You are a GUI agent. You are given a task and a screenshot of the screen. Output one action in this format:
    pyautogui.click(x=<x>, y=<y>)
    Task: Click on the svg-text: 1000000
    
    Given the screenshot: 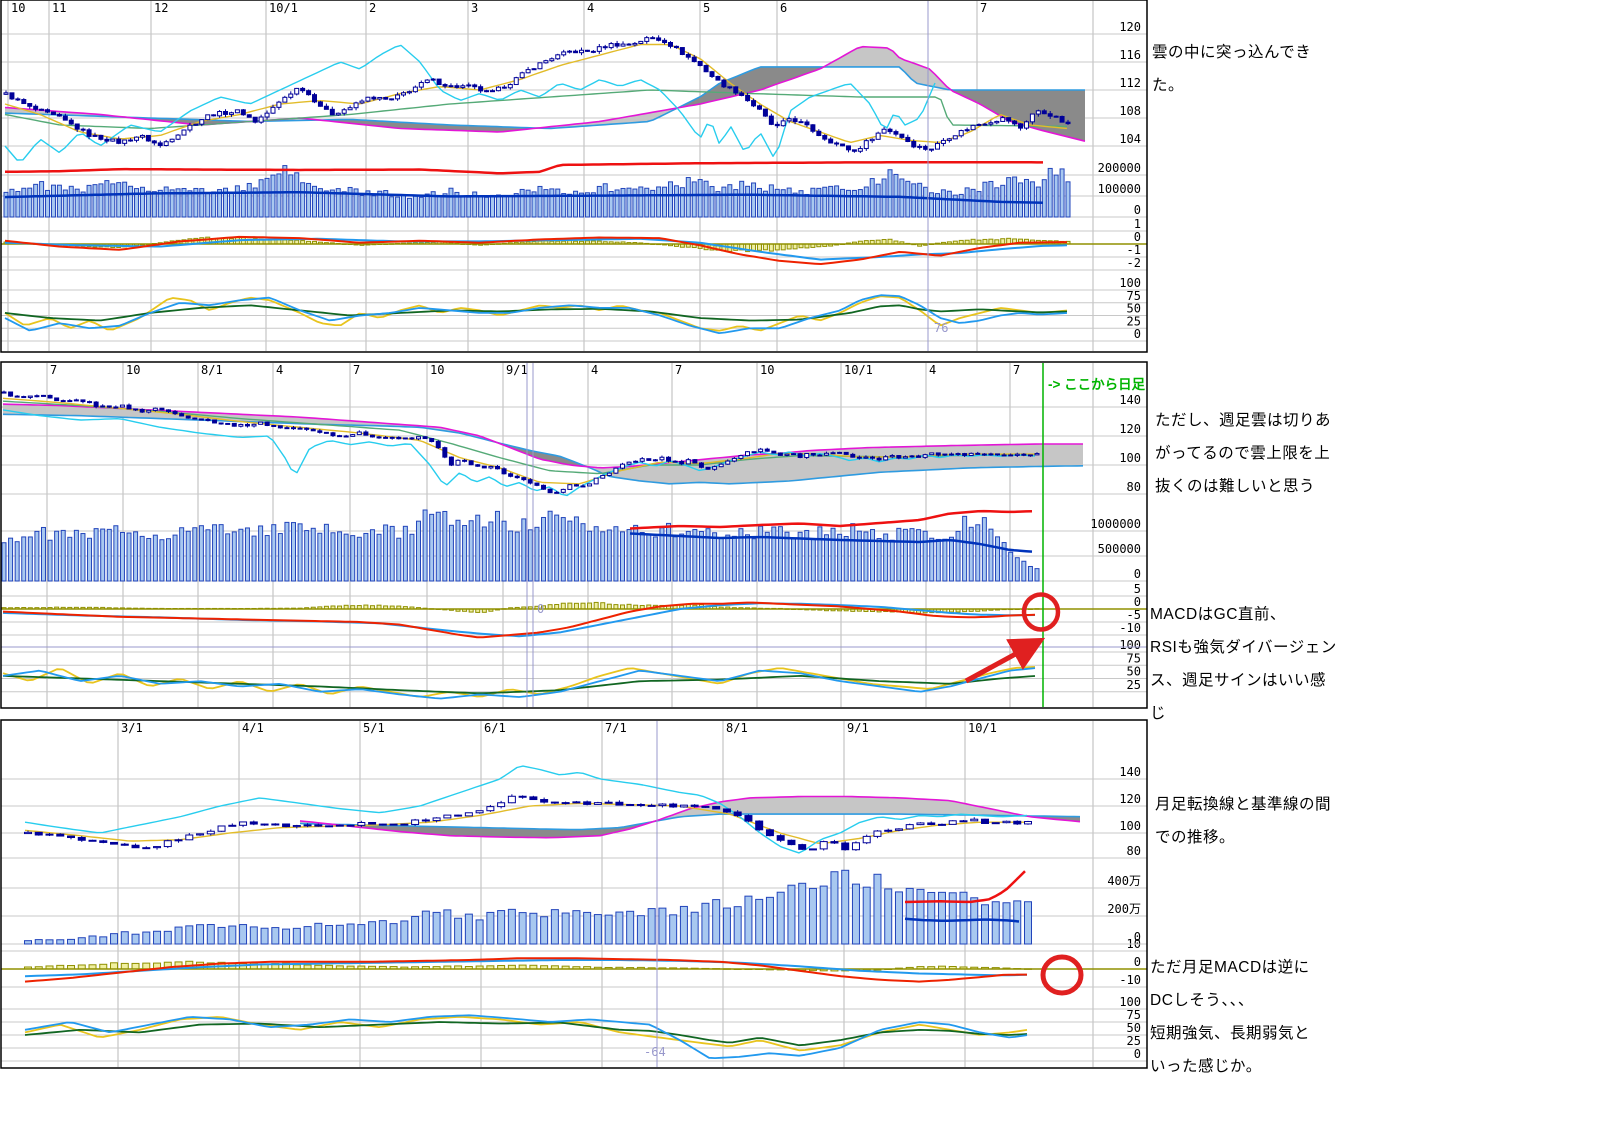 What is the action you would take?
    pyautogui.click(x=1115, y=524)
    